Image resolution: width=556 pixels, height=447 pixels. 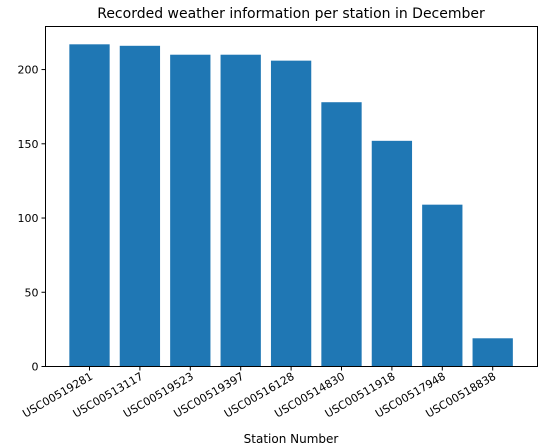 What do you see at coordinates (28, 70) in the screenshot?
I see `y-tick-label: 200` at bounding box center [28, 70].